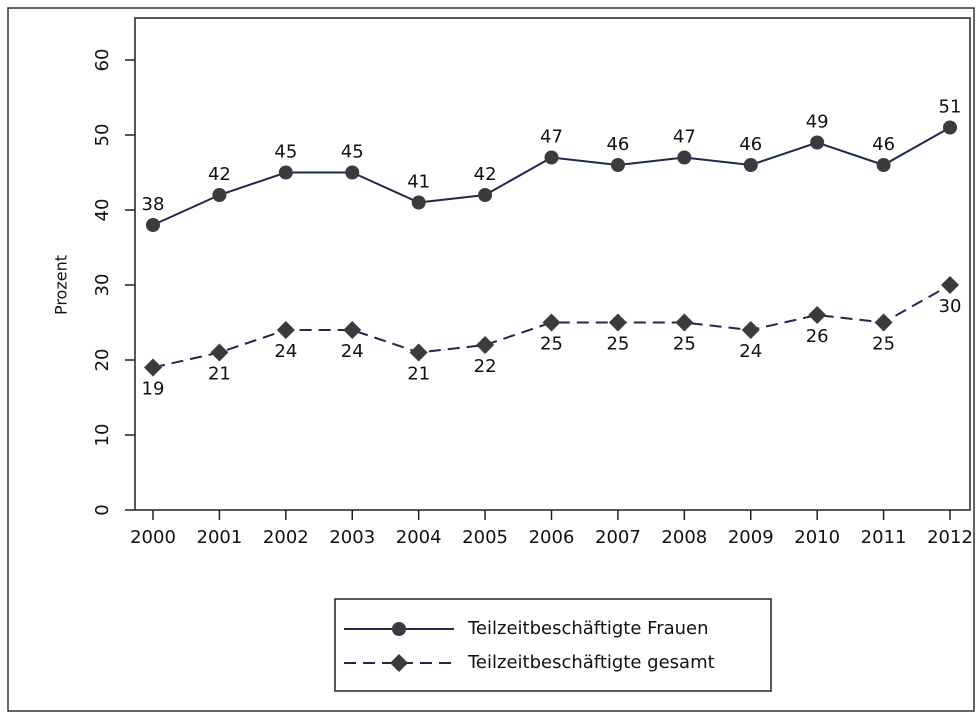 The image size is (979, 718). What do you see at coordinates (220, 537) in the screenshot?
I see `x-tick-label: 2001` at bounding box center [220, 537].